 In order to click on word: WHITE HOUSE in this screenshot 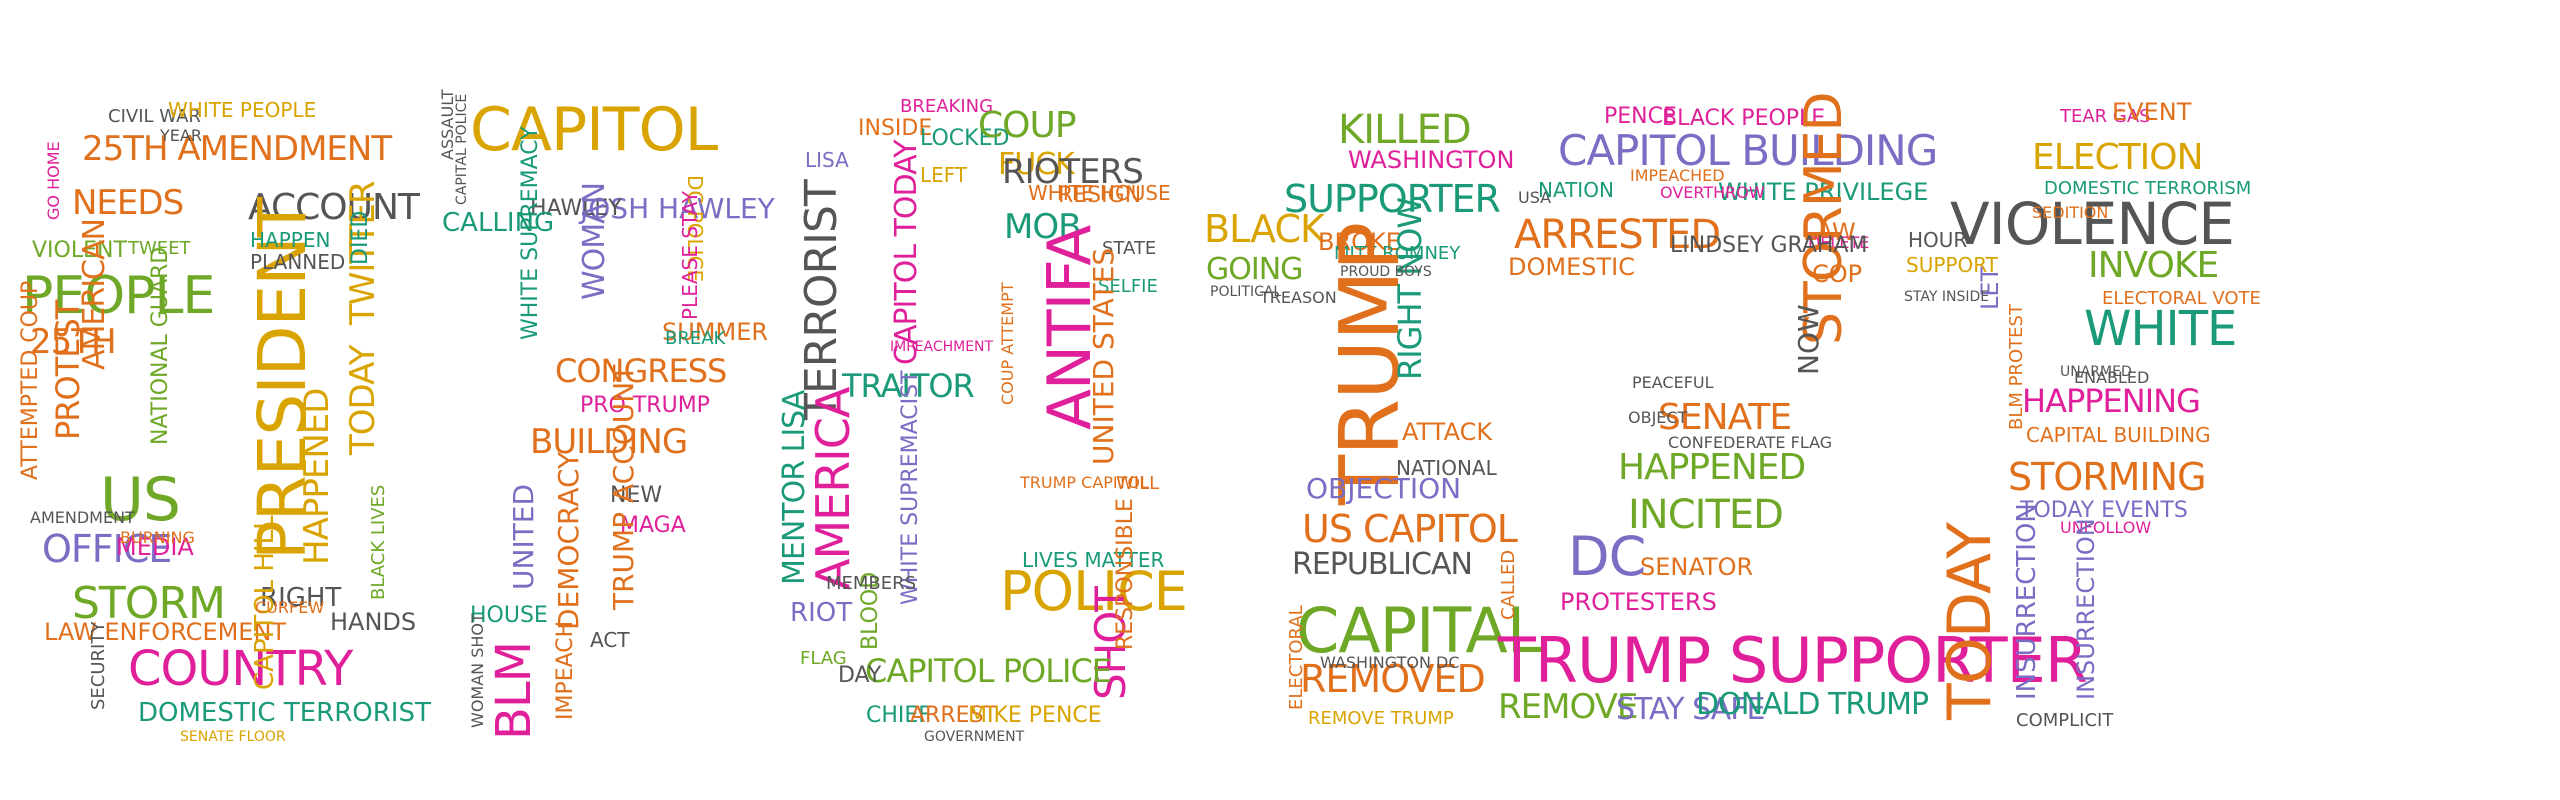, I will do `click(1099, 193)`.